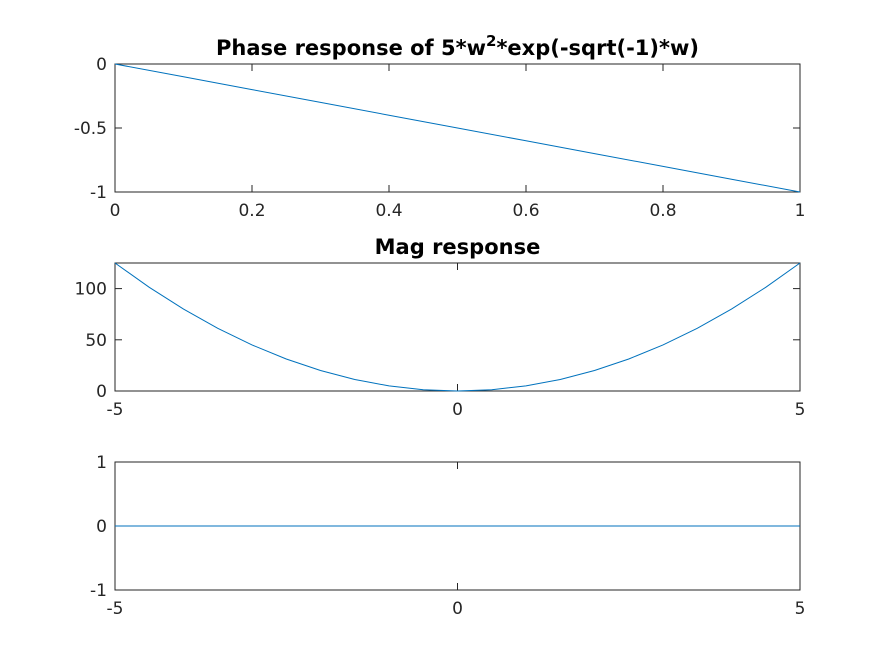 This screenshot has height=663, width=884. What do you see at coordinates (91, 290) in the screenshot?
I see `y-tick-label: 100` at bounding box center [91, 290].